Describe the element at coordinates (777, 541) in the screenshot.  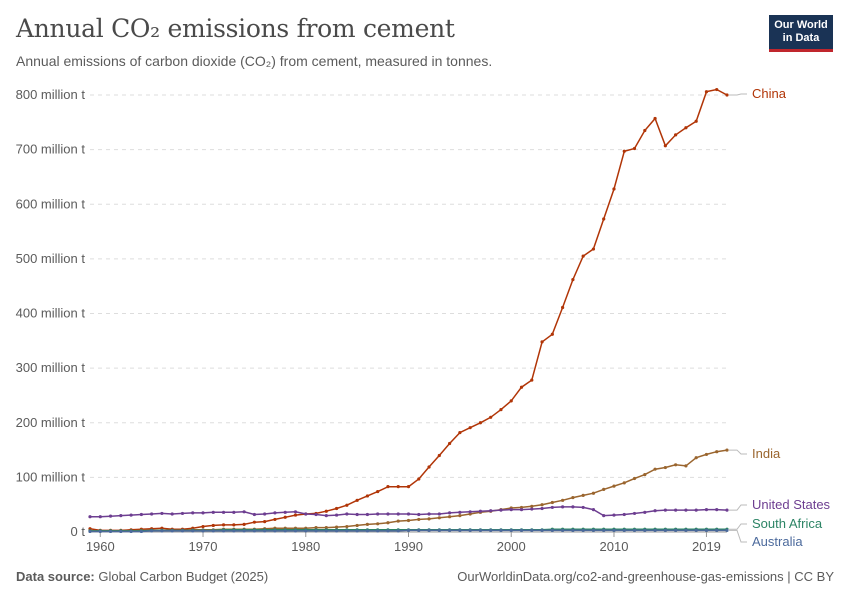
I see `series-label: Australia` at that location.